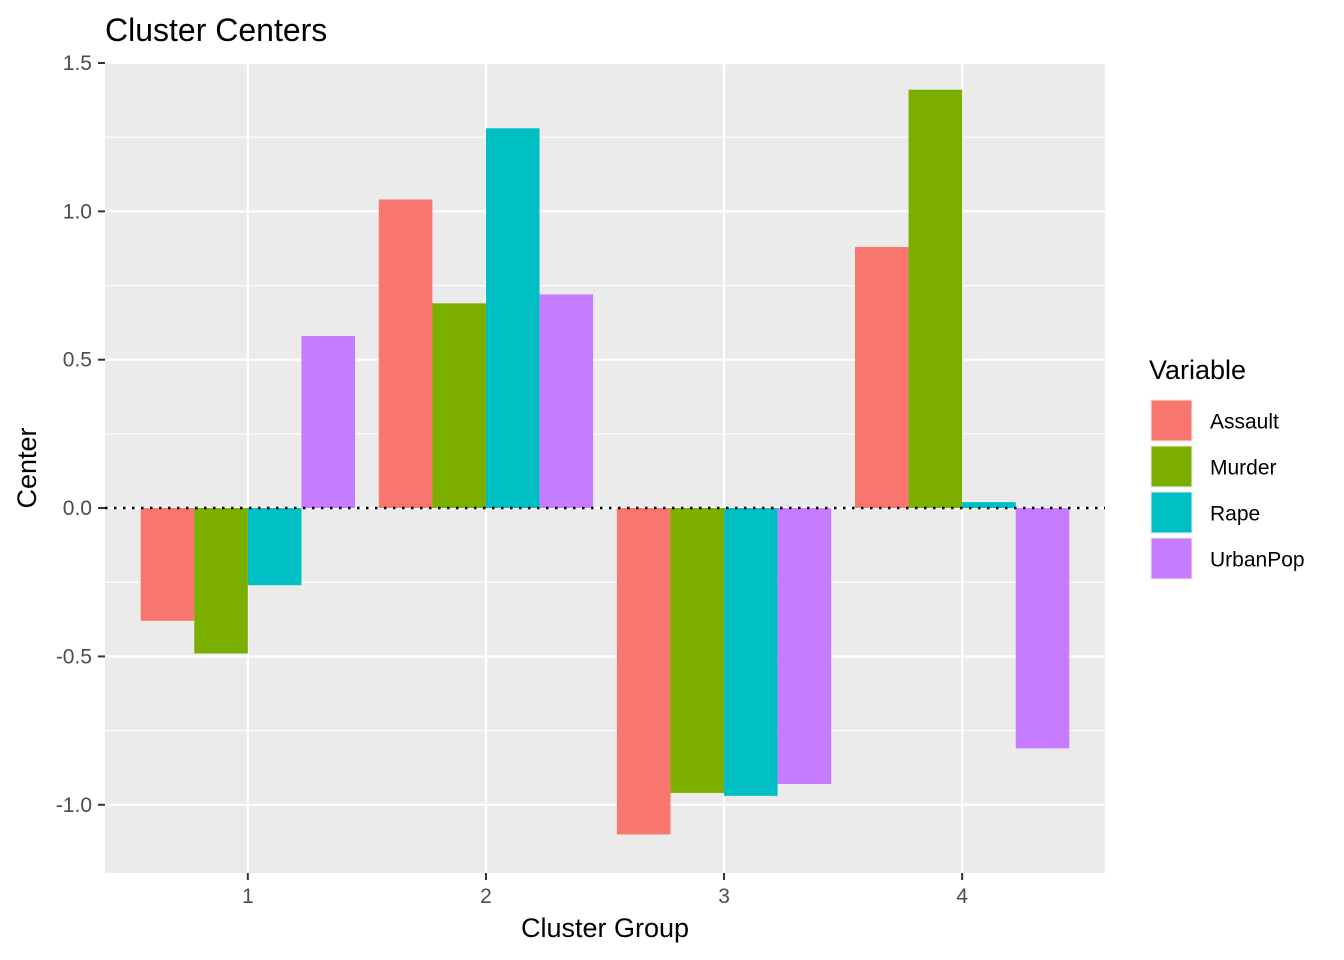 Image resolution: width=1344 pixels, height=960 pixels. I want to click on legend-title: Variable, so click(1197, 370).